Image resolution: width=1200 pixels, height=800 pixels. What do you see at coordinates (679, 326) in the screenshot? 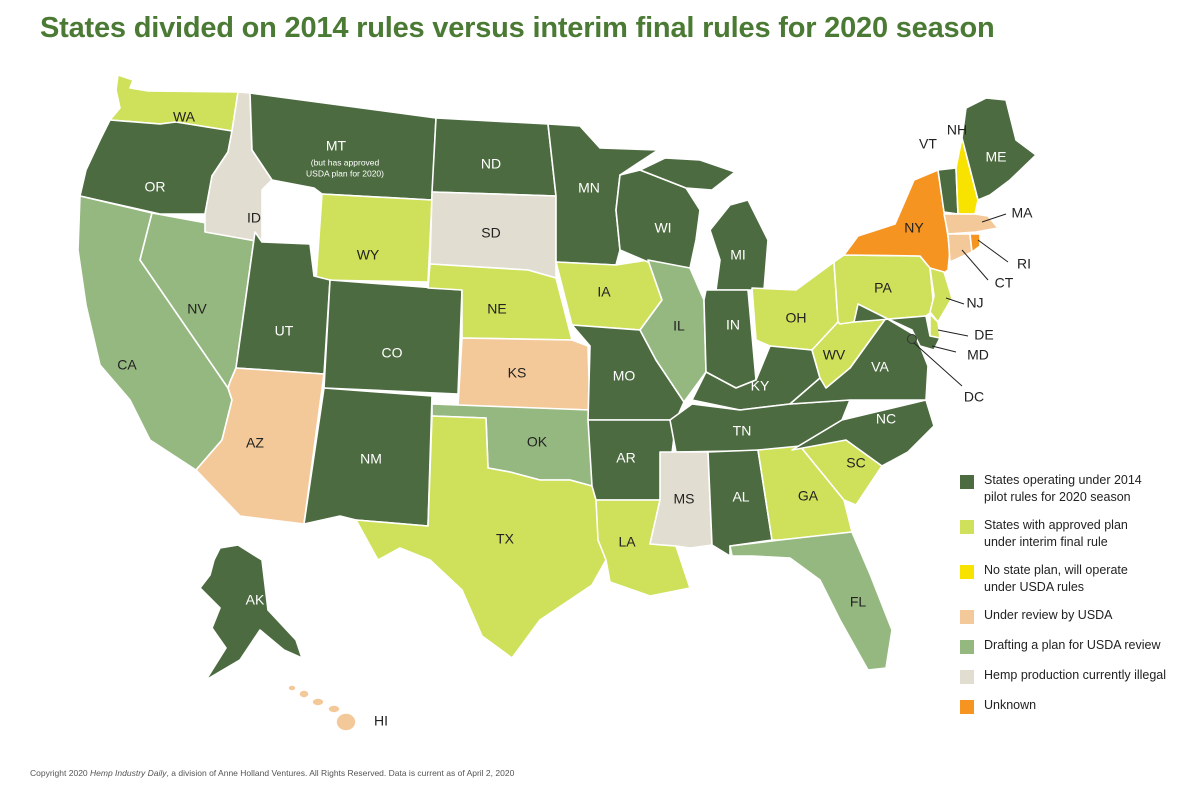
I see `label-IL: IL` at bounding box center [679, 326].